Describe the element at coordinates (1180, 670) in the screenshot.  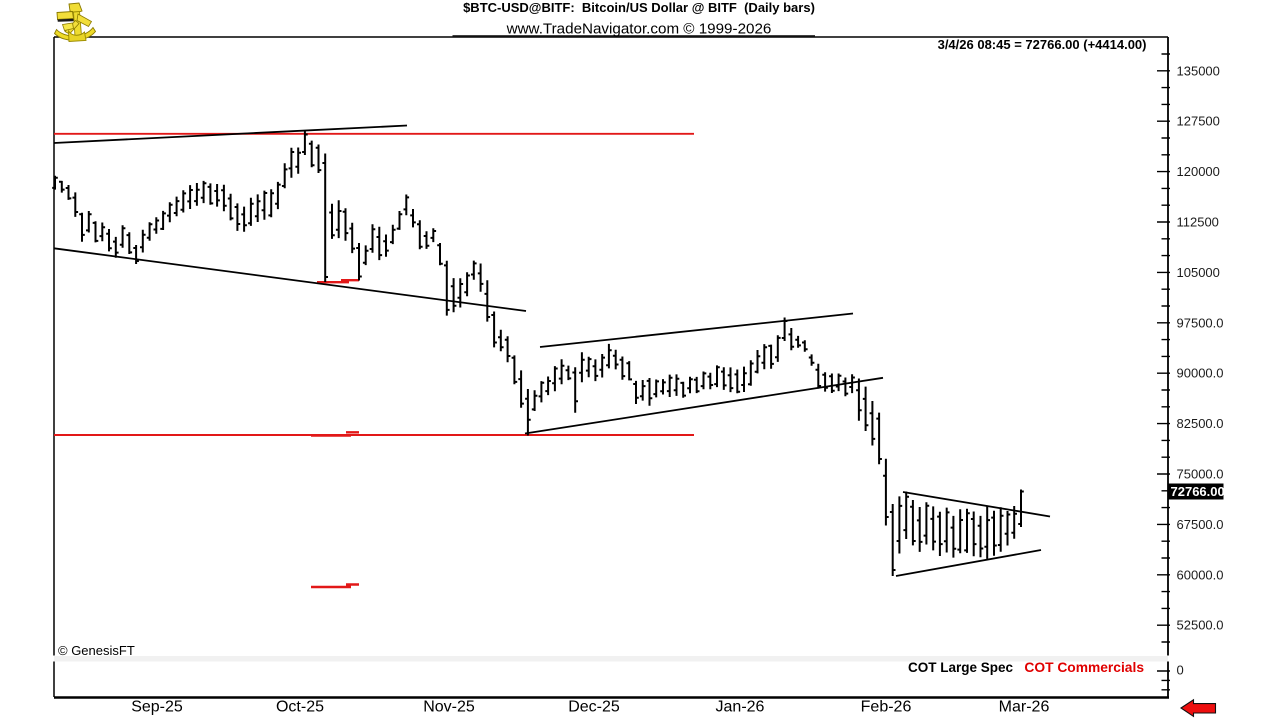
I see `svg-text: 0` at that location.